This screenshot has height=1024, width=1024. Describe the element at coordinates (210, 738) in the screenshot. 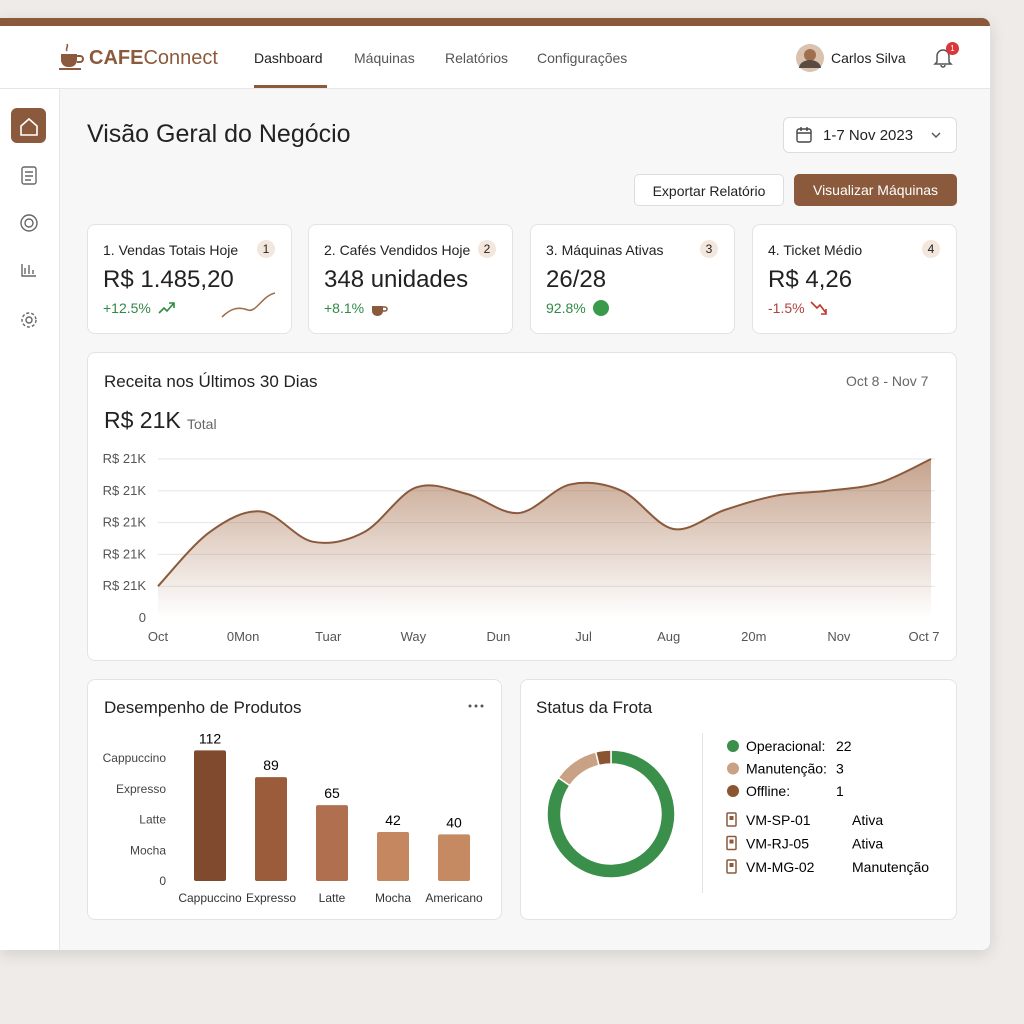

I see `value-label: 112` at that location.